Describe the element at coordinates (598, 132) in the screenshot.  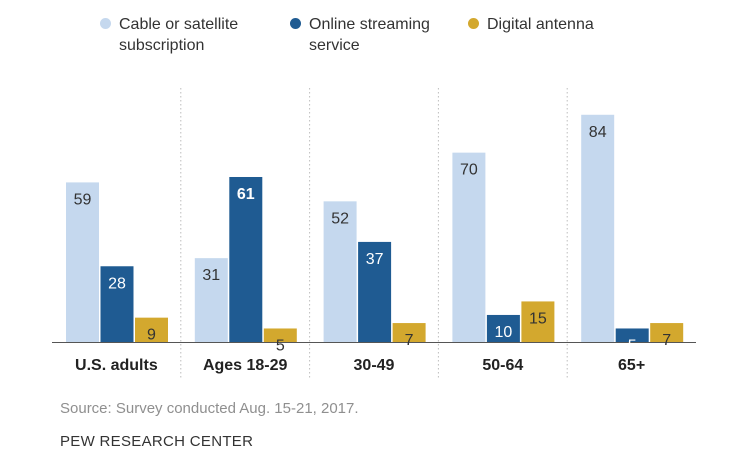
I see `data-label-cable-65: 84` at that location.